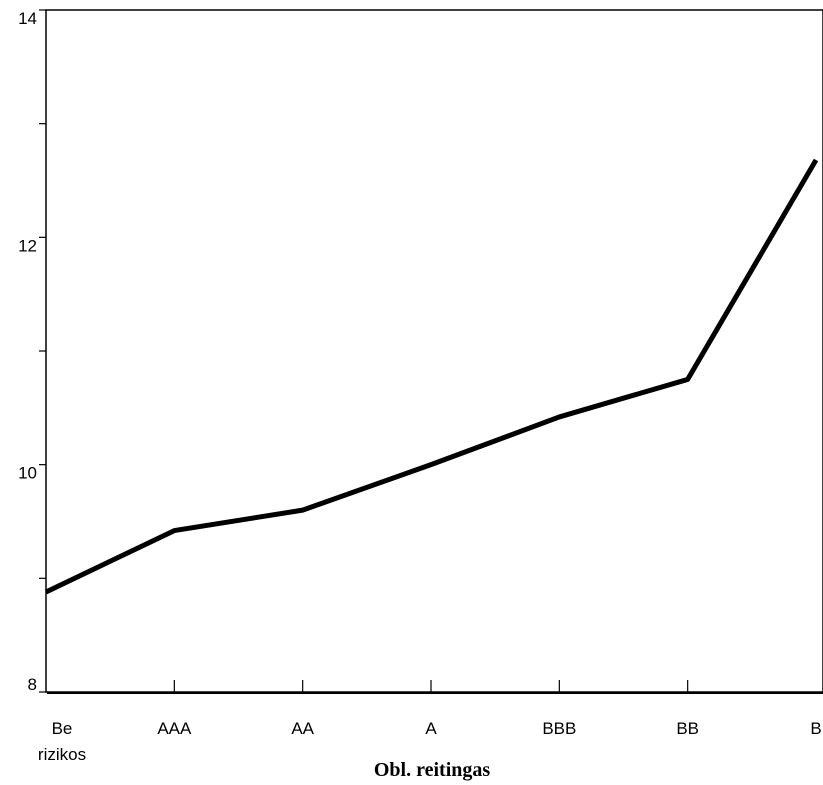  I want to click on y-tick-label: 10, so click(27, 473).